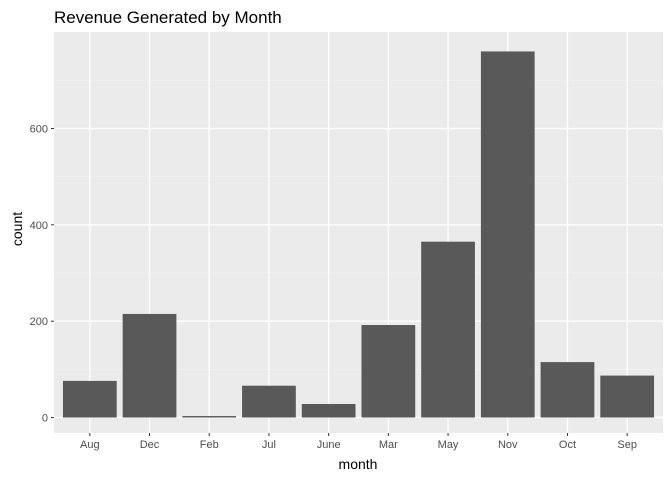 The width and height of the screenshot is (672, 485). I want to click on x-tick-label: Mar, so click(388, 445).